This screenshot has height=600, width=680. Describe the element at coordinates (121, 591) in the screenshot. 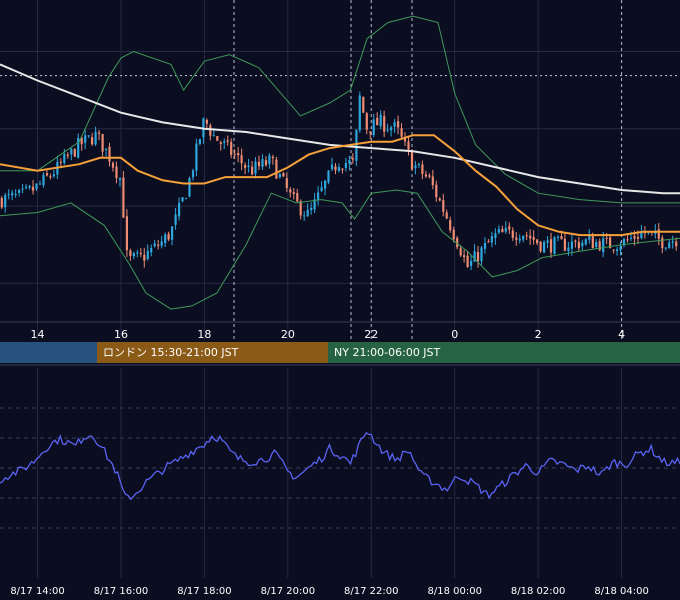

I see `x-tick-label: 8/17 16:00` at that location.